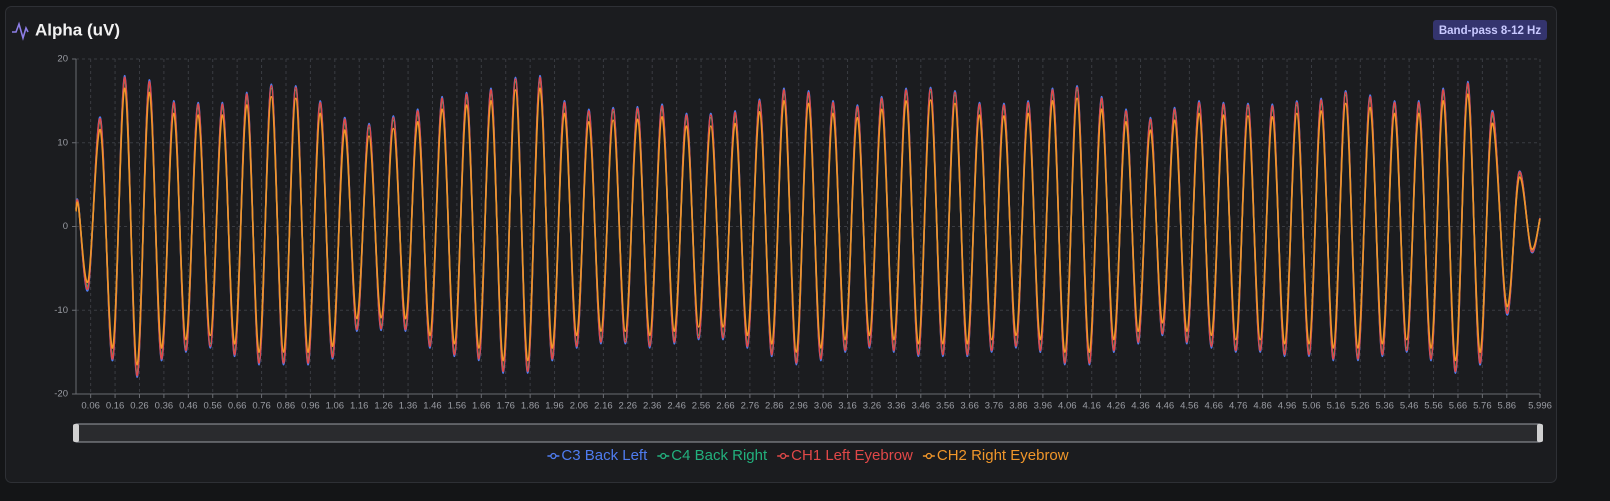 The height and width of the screenshot is (501, 1610). Describe the element at coordinates (774, 406) in the screenshot. I see `x-tick-label: 2.86` at that location.